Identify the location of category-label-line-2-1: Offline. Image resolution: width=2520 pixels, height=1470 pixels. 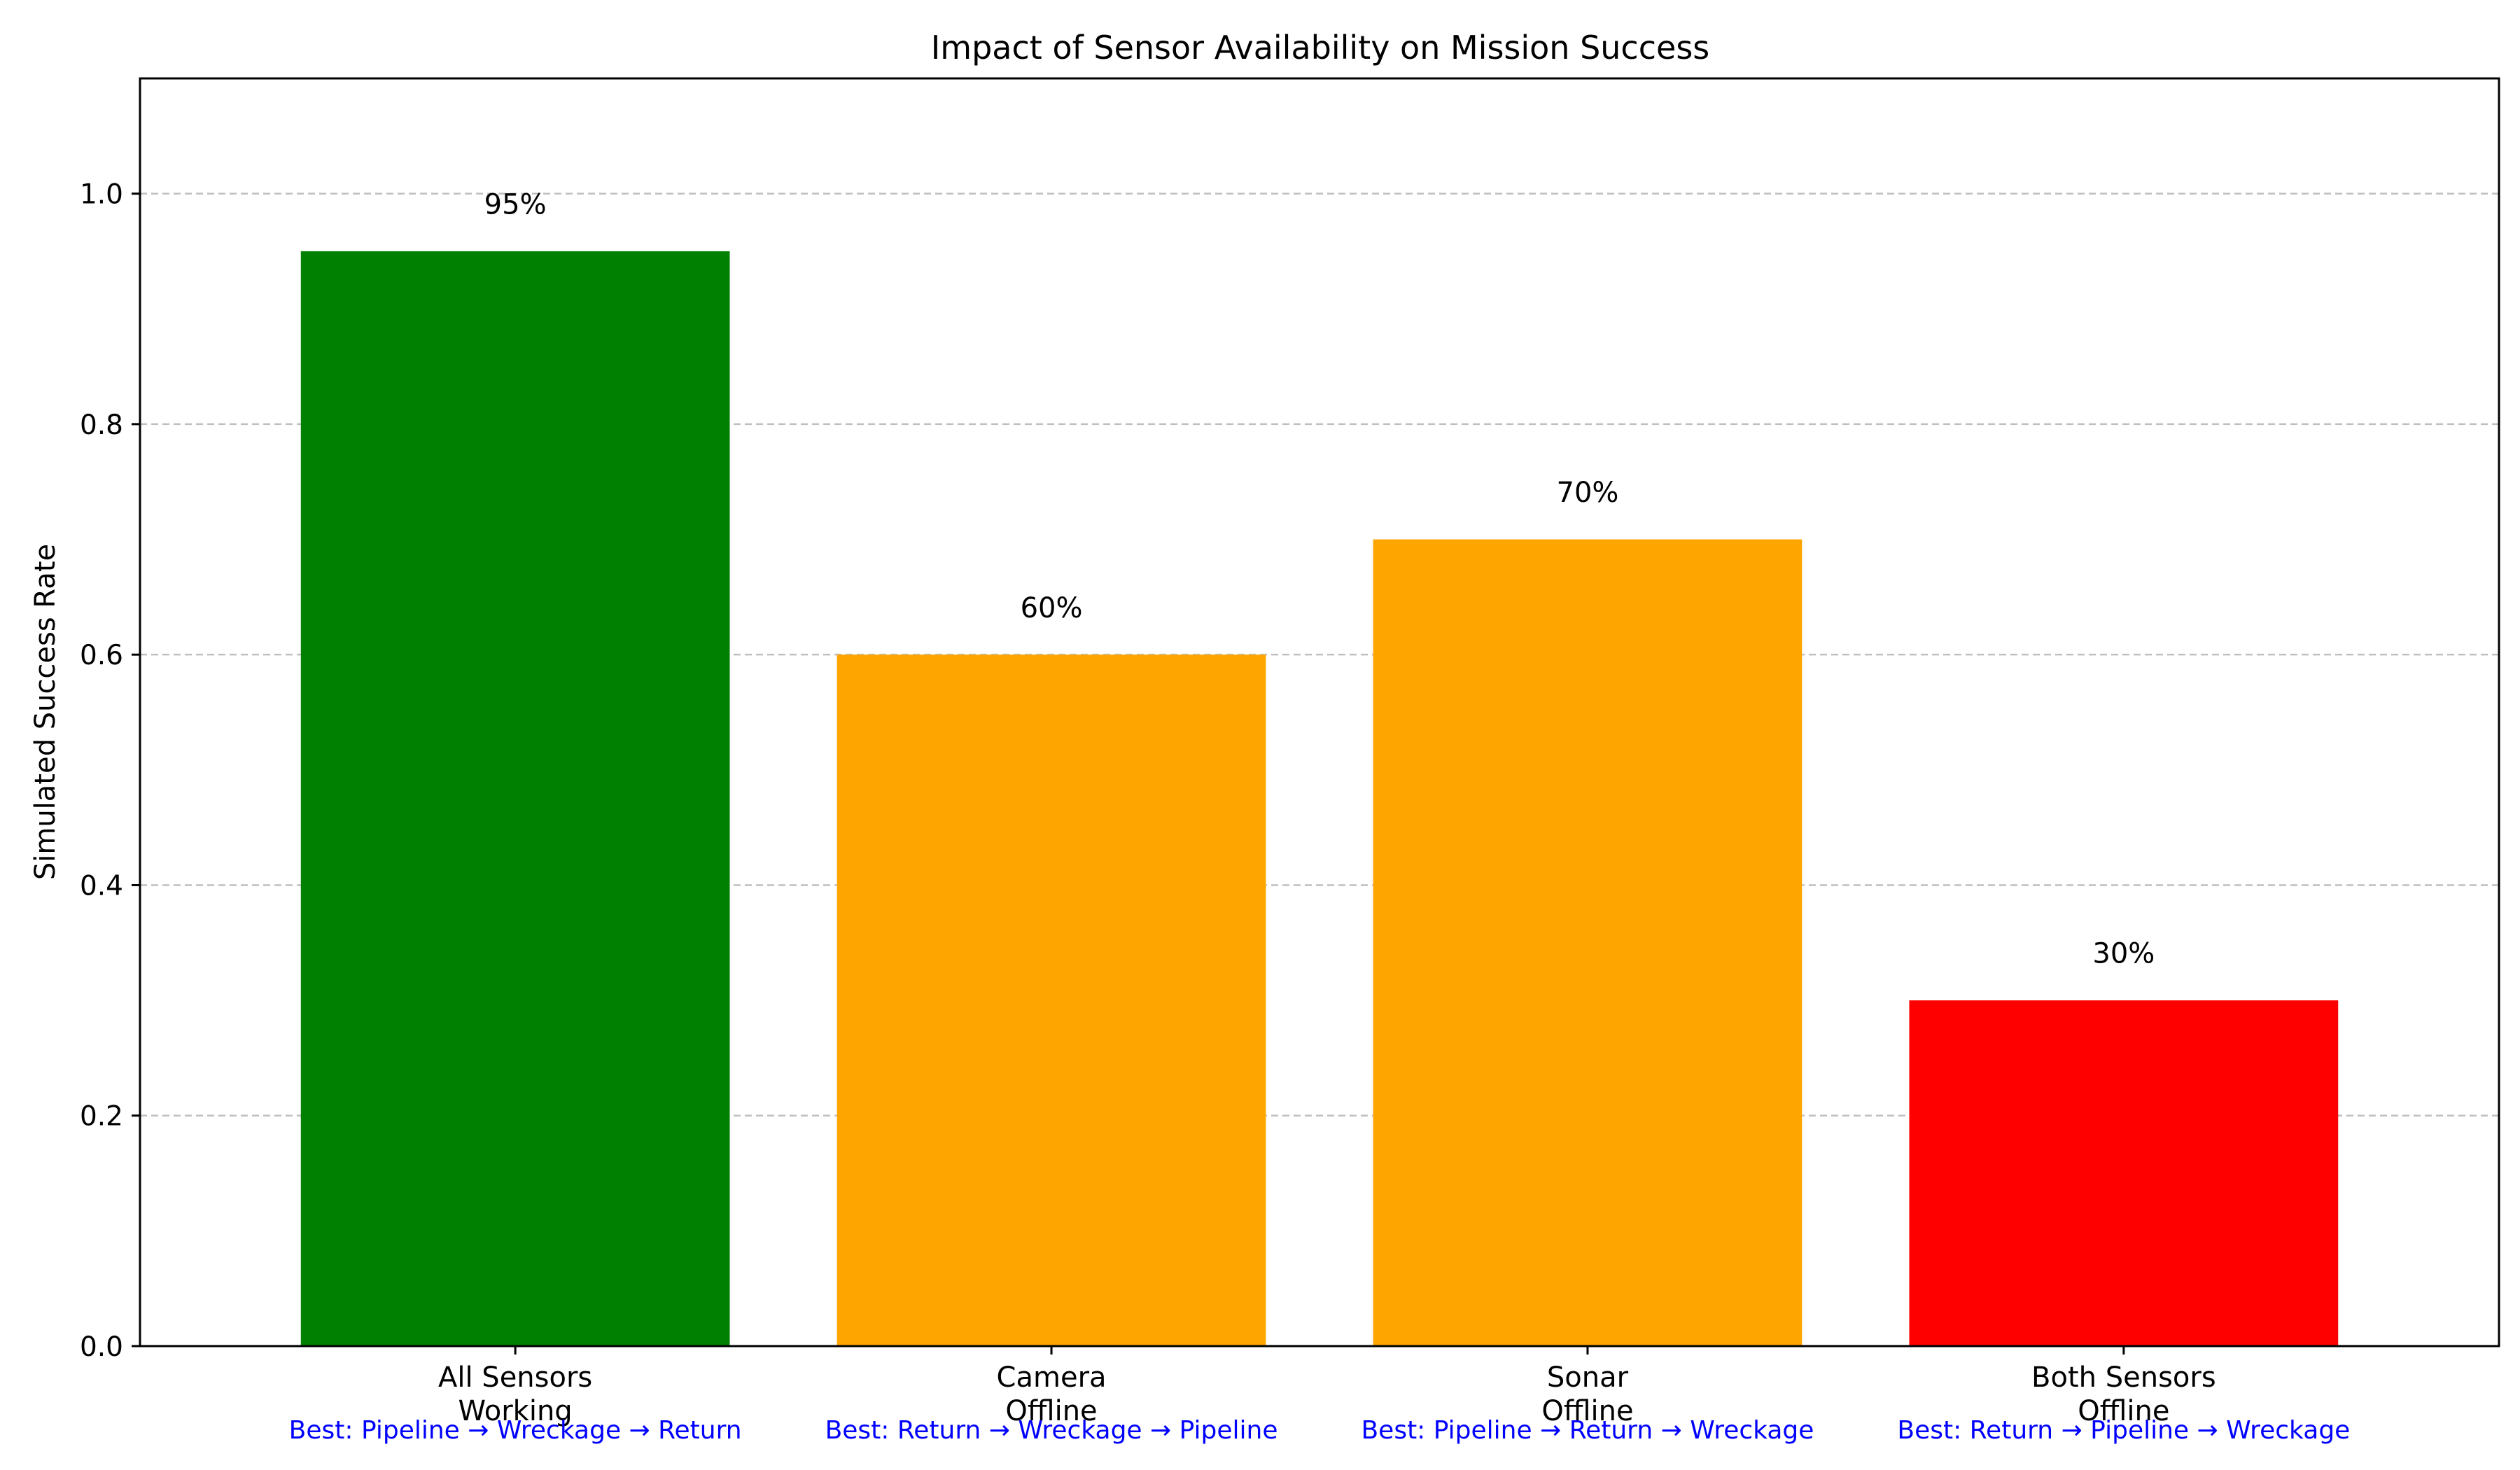
(1587, 1411).